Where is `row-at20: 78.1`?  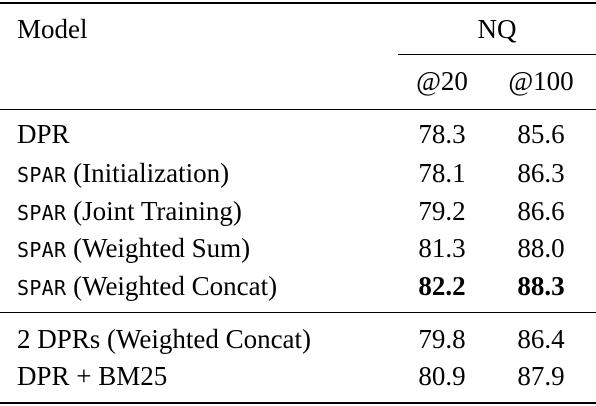 row-at20: 78.1 is located at coordinates (442, 173).